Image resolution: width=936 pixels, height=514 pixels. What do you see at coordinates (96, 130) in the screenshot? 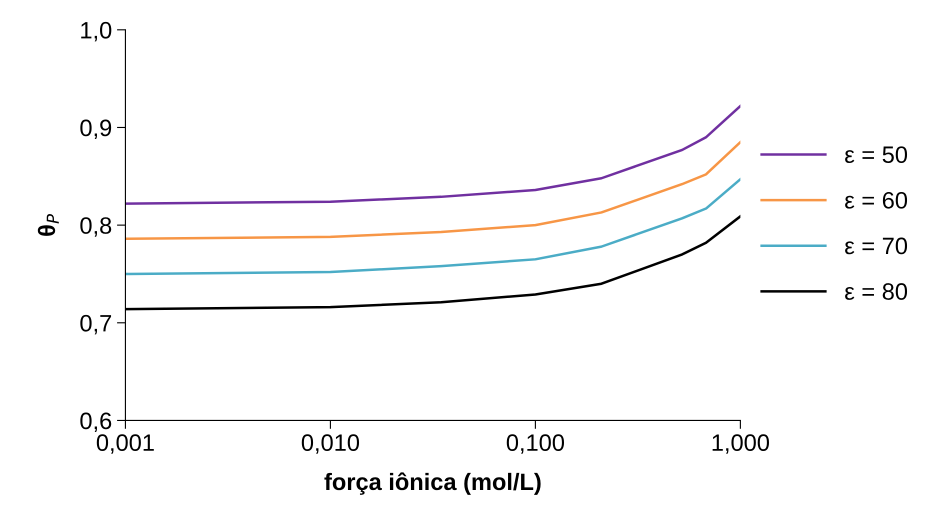
I see `y-tick-label: 0,9` at bounding box center [96, 130].